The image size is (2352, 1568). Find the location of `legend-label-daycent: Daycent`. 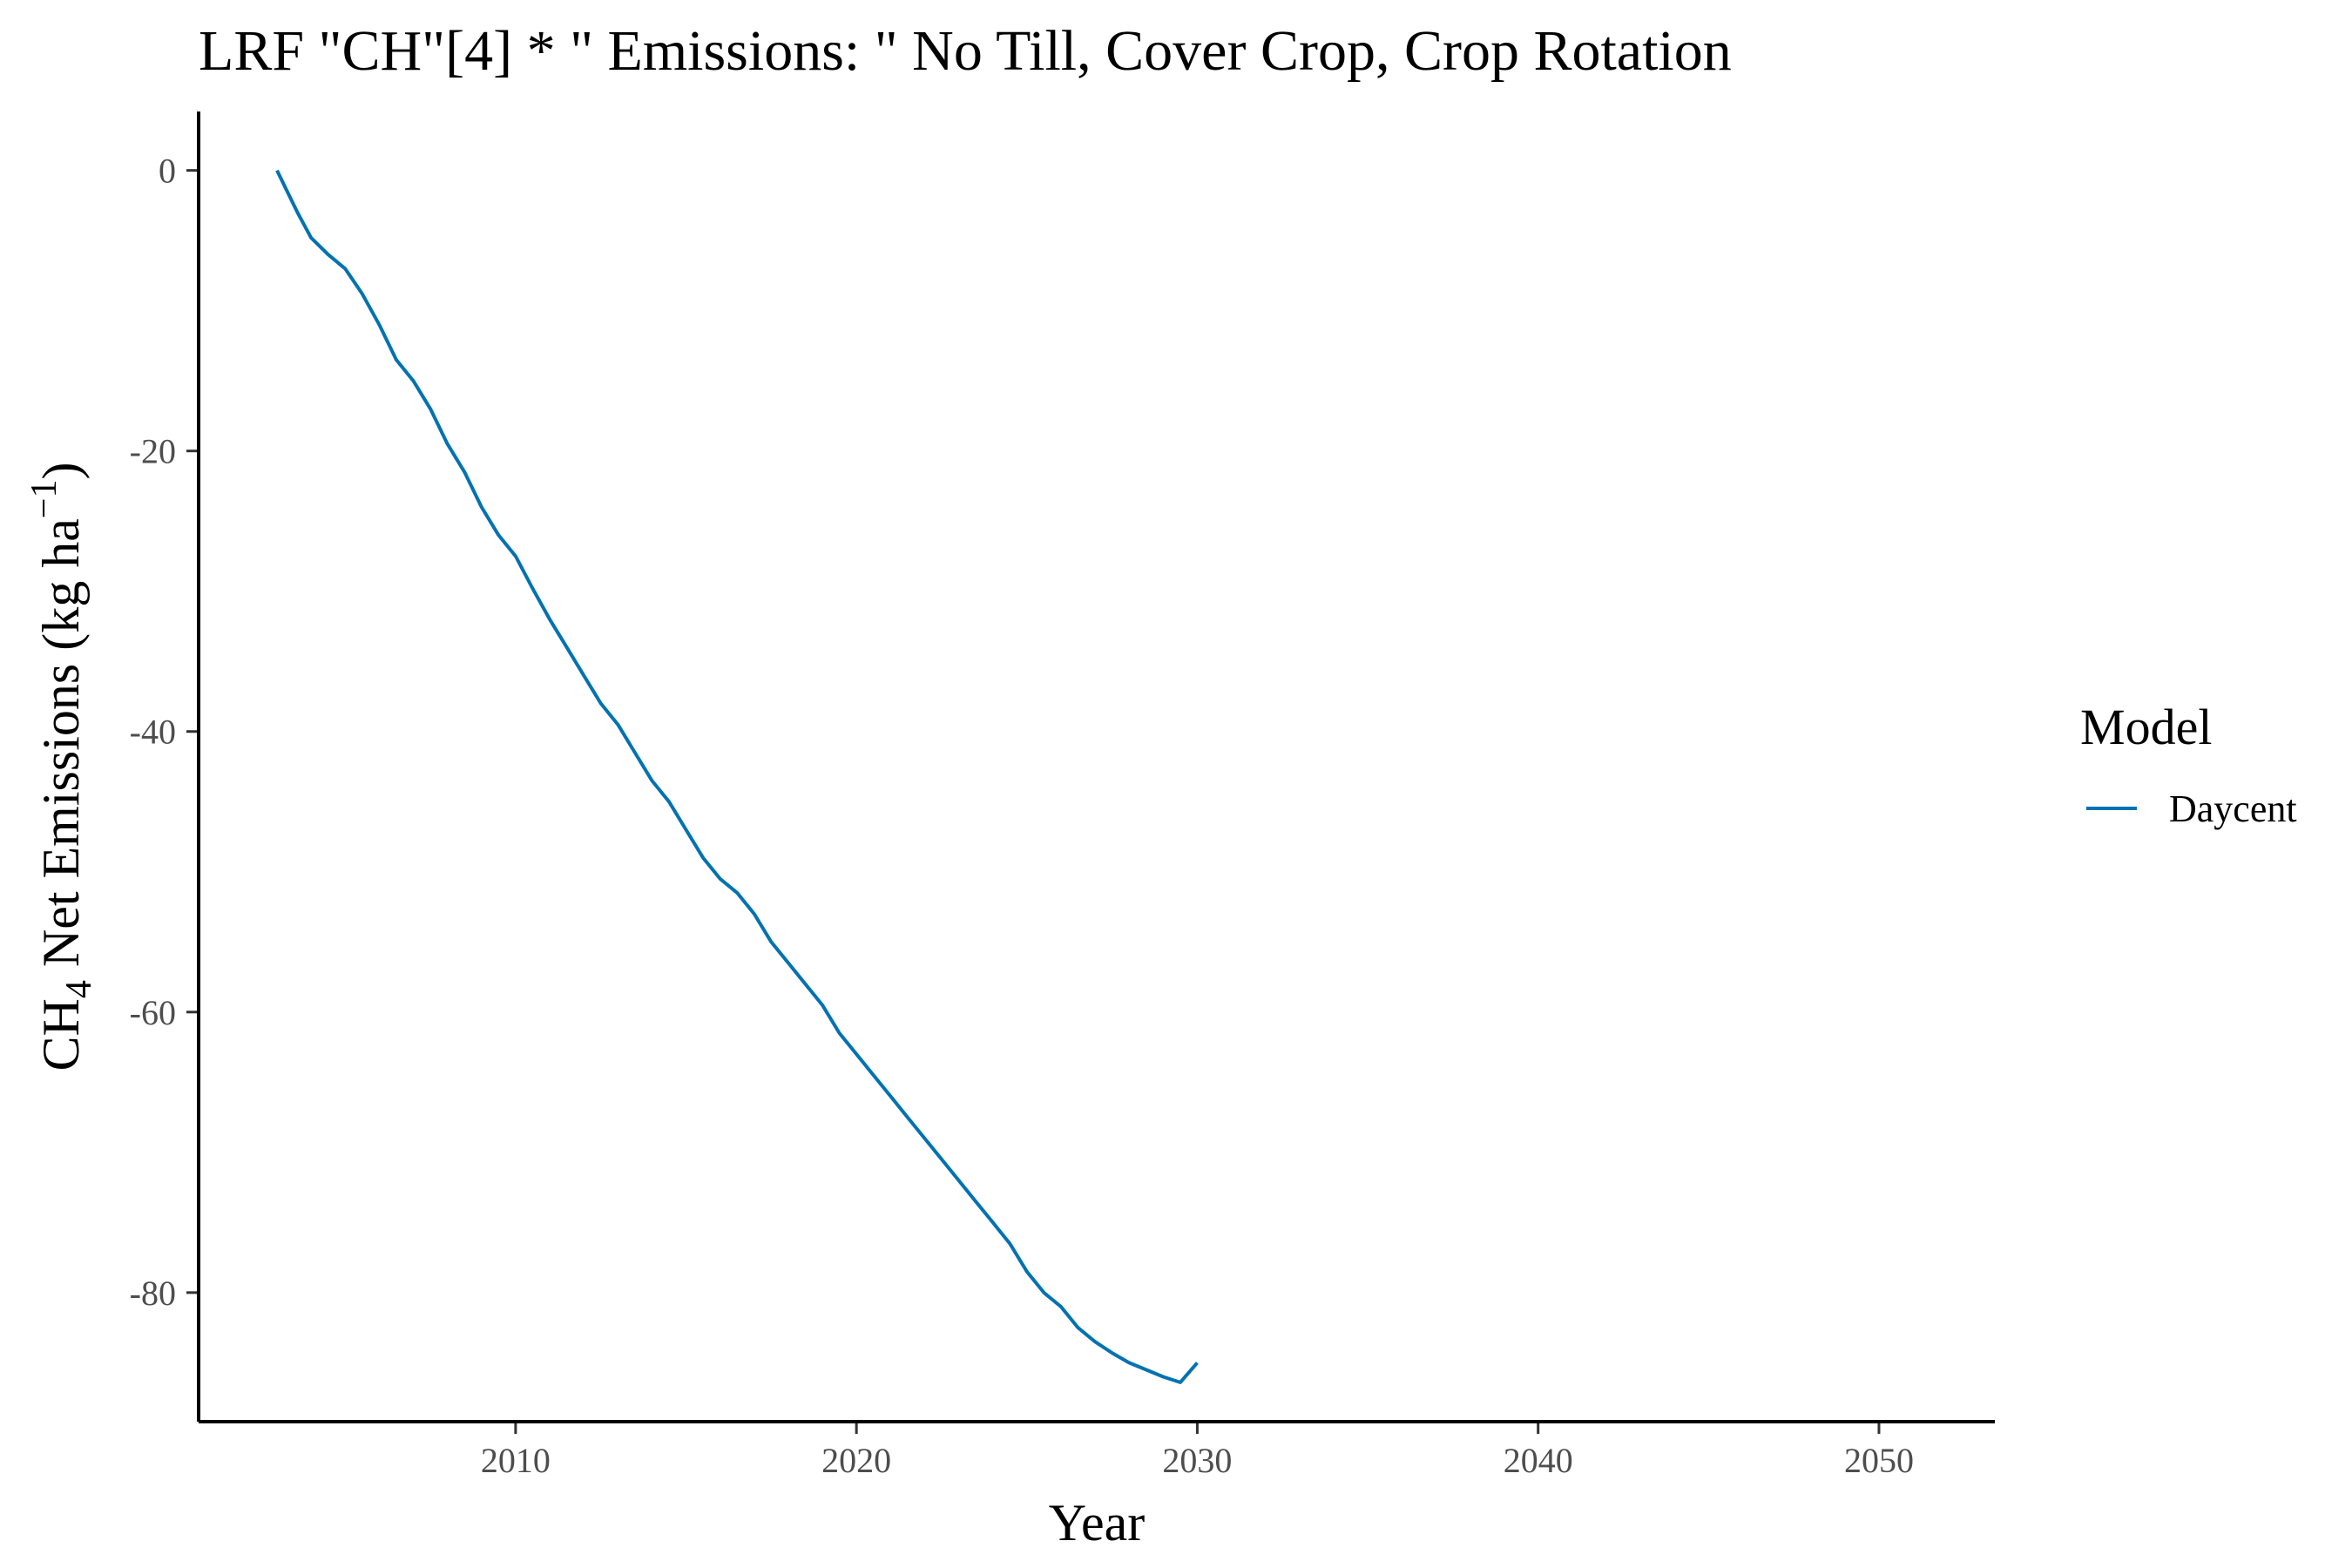

legend-label-daycent: Daycent is located at coordinates (2233, 808).